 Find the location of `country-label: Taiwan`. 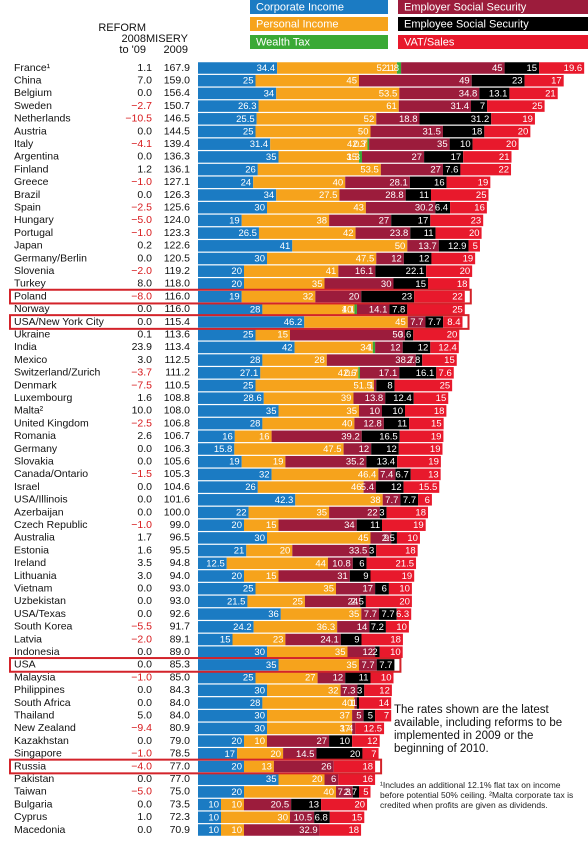

country-label: Taiwan is located at coordinates (30, 792).